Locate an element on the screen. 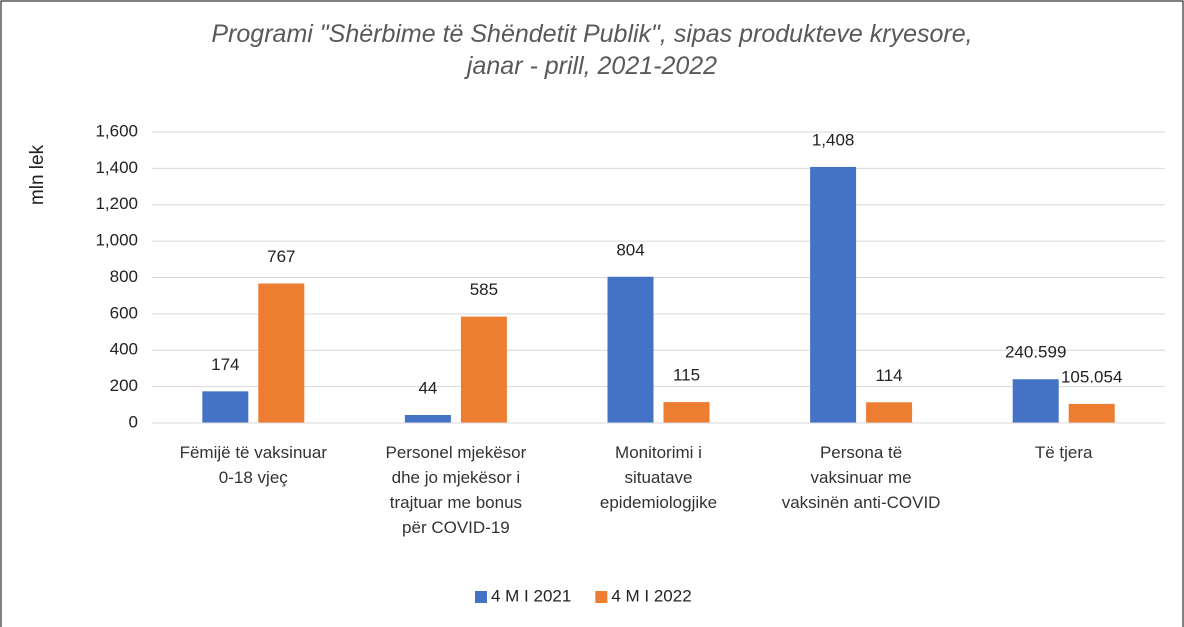 The image size is (1184, 627). data-label: 44 is located at coordinates (427, 387).